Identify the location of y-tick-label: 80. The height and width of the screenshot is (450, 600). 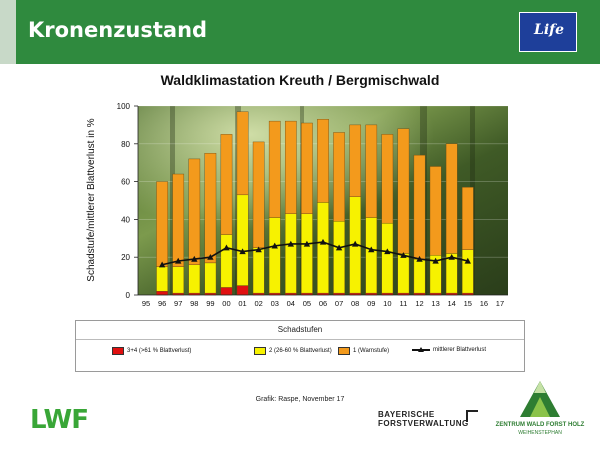
(125, 144).